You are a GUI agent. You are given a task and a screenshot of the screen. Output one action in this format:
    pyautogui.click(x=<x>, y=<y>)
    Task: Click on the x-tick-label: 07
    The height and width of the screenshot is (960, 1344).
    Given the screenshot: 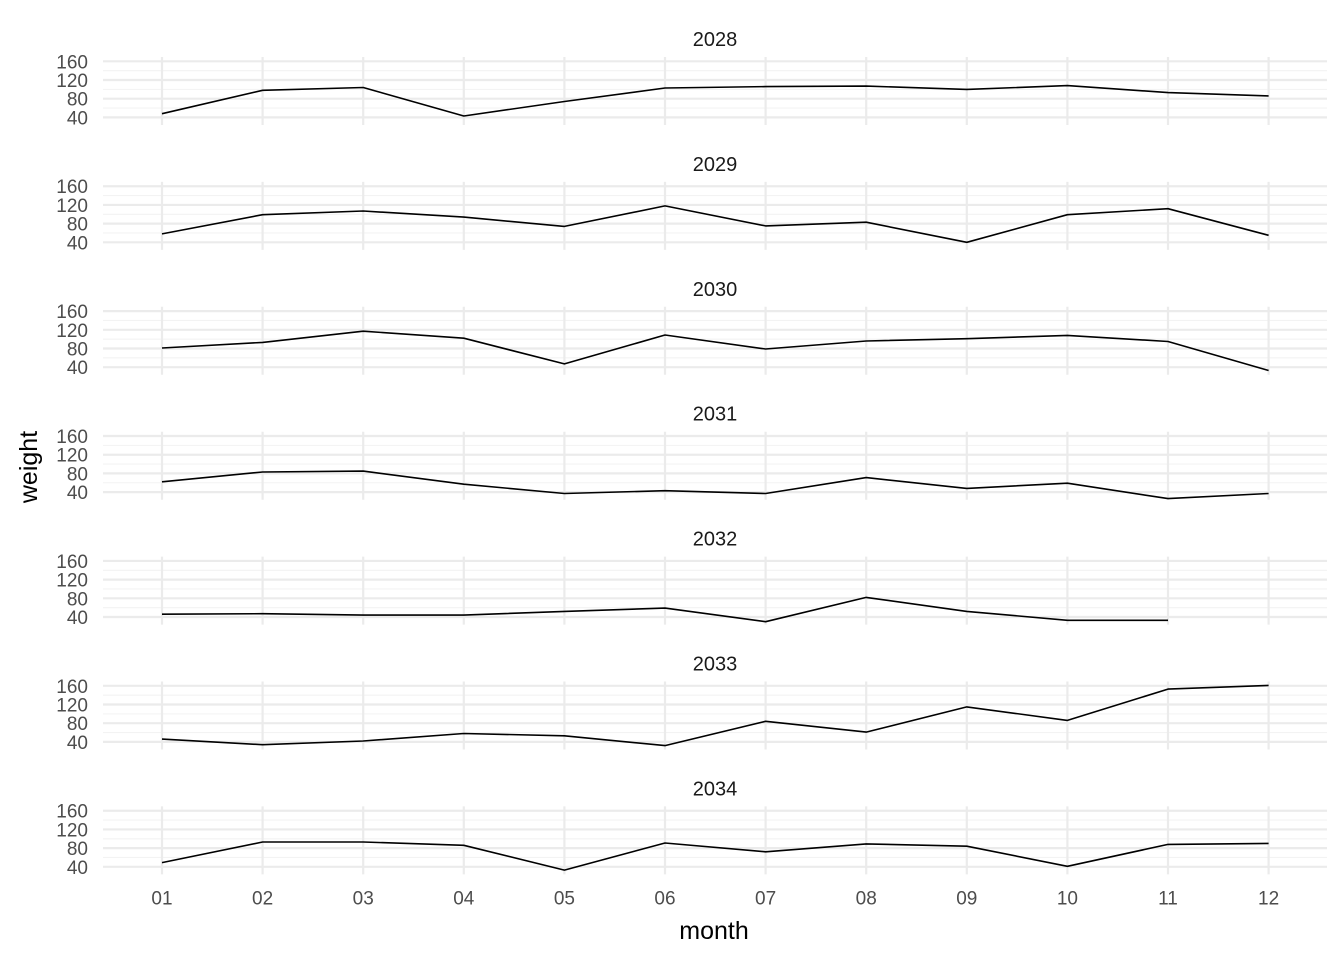 What is the action you would take?
    pyautogui.click(x=765, y=898)
    